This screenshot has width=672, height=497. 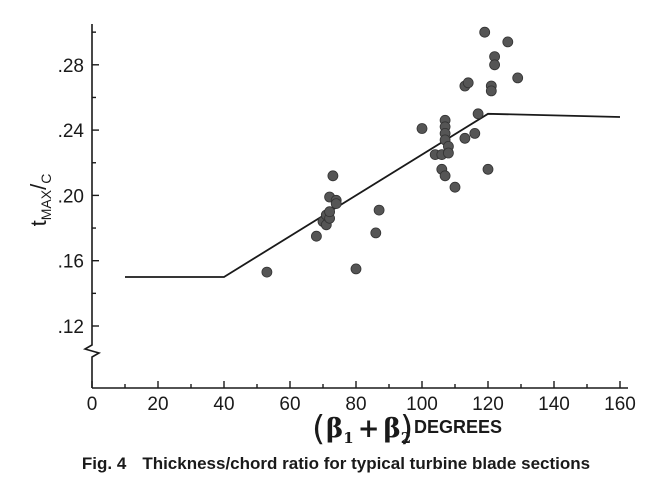 What do you see at coordinates (554, 404) in the screenshot?
I see `x-tick-label: 140` at bounding box center [554, 404].